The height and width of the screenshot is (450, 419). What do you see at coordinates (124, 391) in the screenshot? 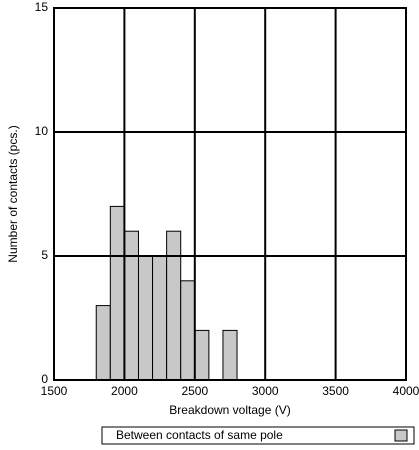
I see `x-tick-label: 2000` at bounding box center [124, 391].